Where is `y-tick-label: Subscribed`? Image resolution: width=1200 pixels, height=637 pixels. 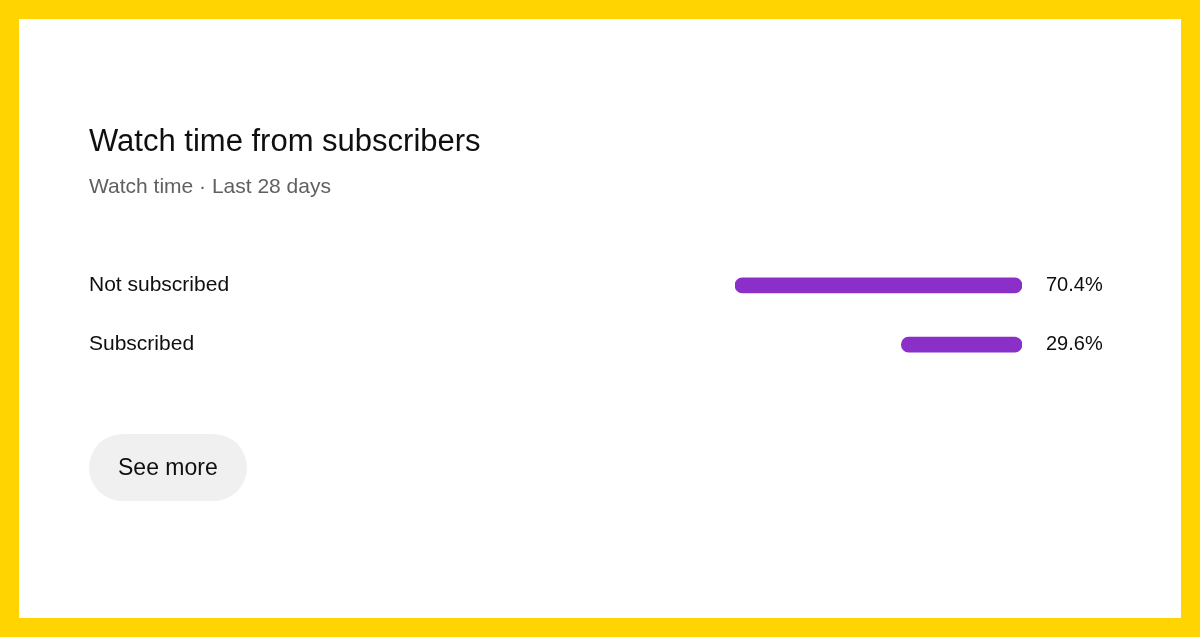 y-tick-label: Subscribed is located at coordinates (142, 343).